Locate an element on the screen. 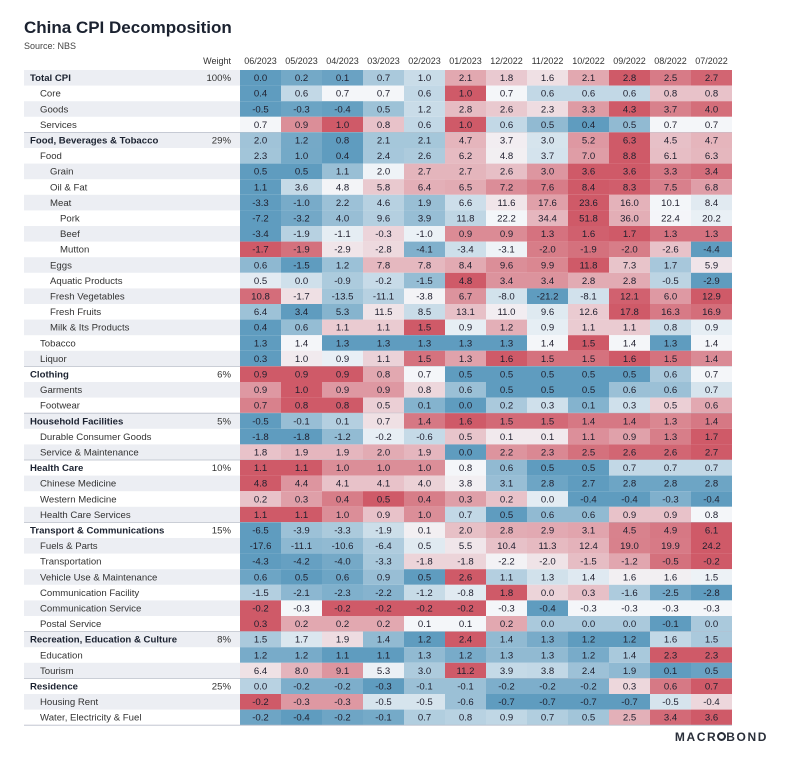  brand-text-end: BOND is located at coordinates (747, 737).